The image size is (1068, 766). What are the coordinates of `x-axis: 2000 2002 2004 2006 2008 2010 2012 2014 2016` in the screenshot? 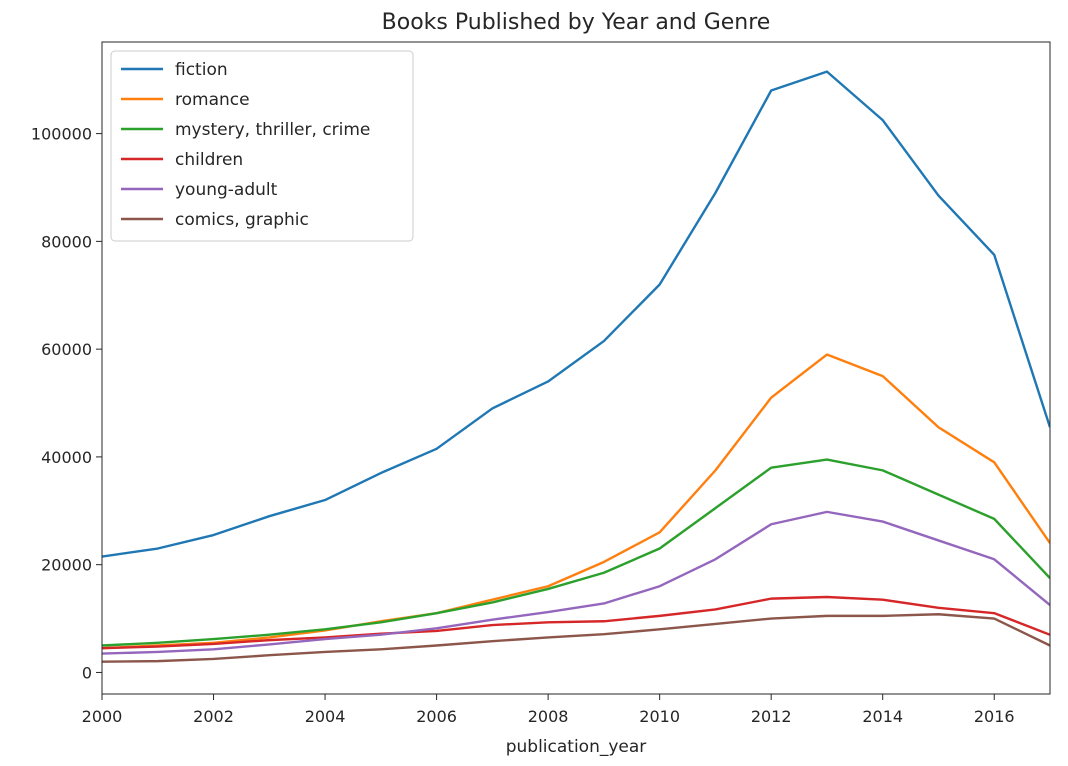 It's located at (548, 710).